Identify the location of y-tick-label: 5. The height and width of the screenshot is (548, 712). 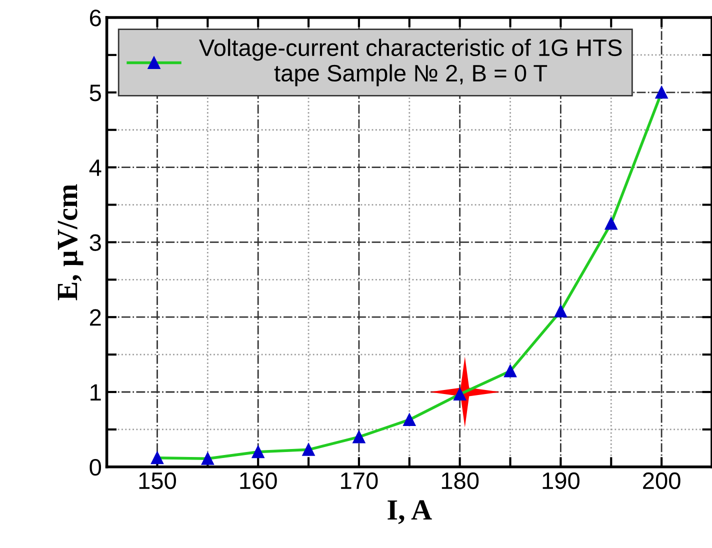
(95, 93).